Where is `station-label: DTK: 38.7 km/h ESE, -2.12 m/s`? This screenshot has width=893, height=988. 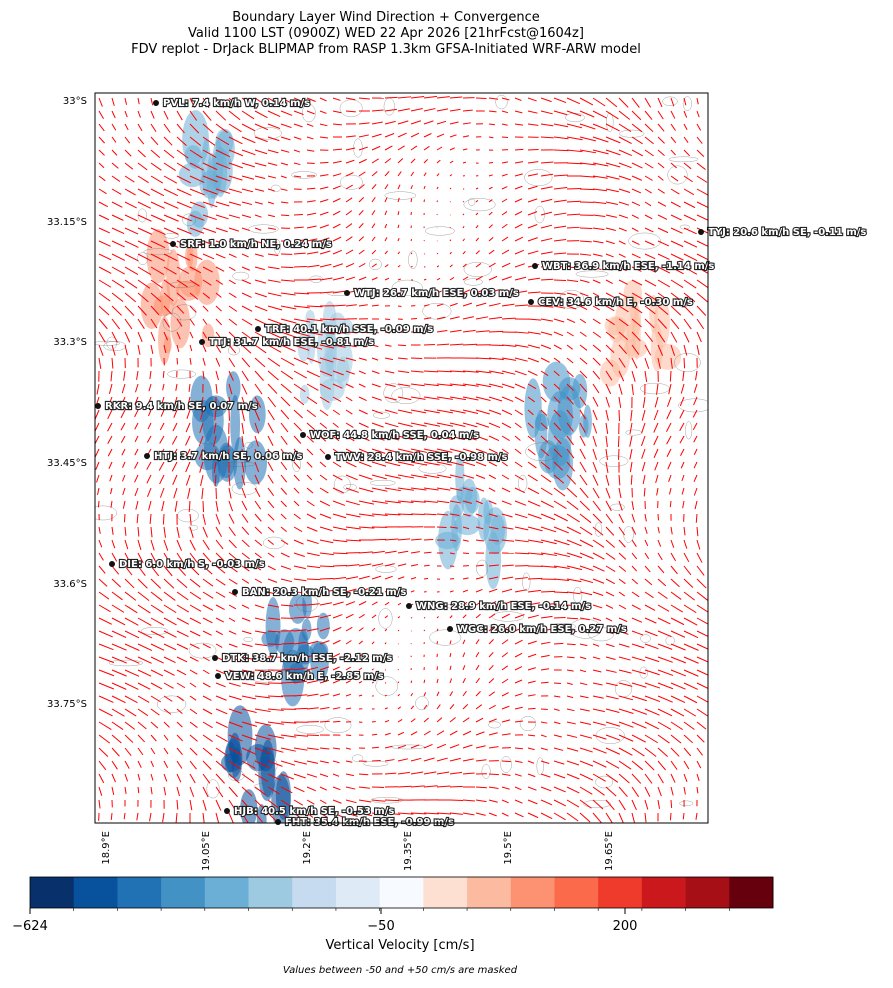
station-label: DTK: 38.7 km/h ESE, -2.12 m/s is located at coordinates (307, 658).